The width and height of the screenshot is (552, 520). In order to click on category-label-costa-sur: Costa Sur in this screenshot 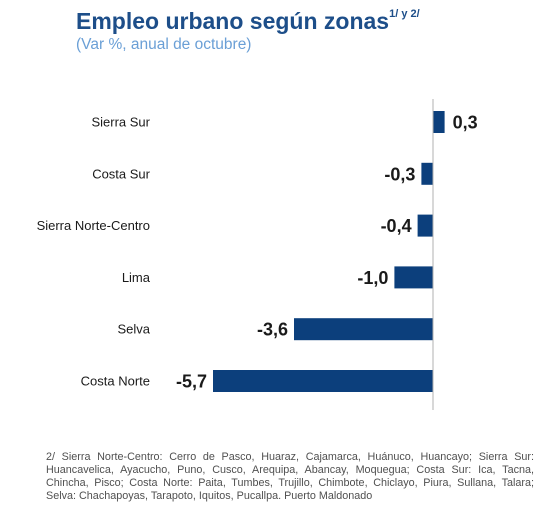, I will do `click(121, 173)`.